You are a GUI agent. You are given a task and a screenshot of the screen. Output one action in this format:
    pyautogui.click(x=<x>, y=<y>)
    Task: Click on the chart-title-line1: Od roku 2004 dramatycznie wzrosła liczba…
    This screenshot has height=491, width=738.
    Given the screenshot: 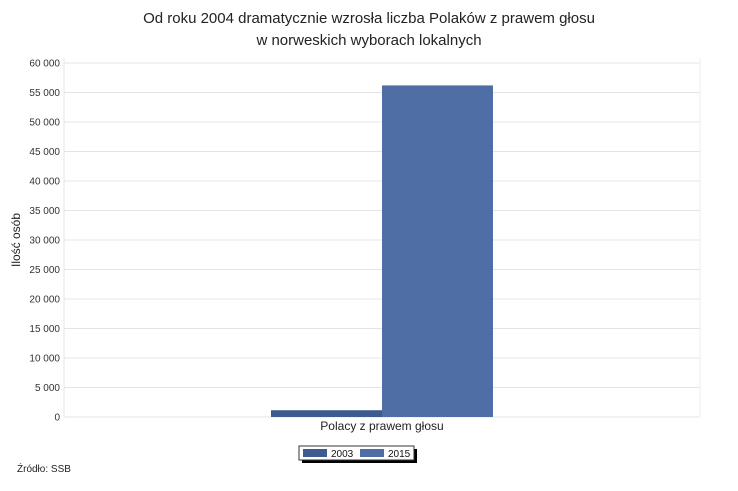 What is the action you would take?
    pyautogui.click(x=369, y=18)
    